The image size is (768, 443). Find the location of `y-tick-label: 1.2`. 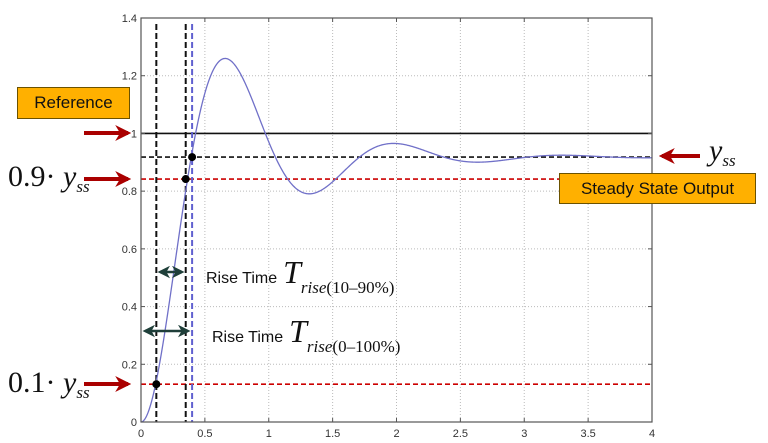

y-tick-label: 1.2 is located at coordinates (129, 77).